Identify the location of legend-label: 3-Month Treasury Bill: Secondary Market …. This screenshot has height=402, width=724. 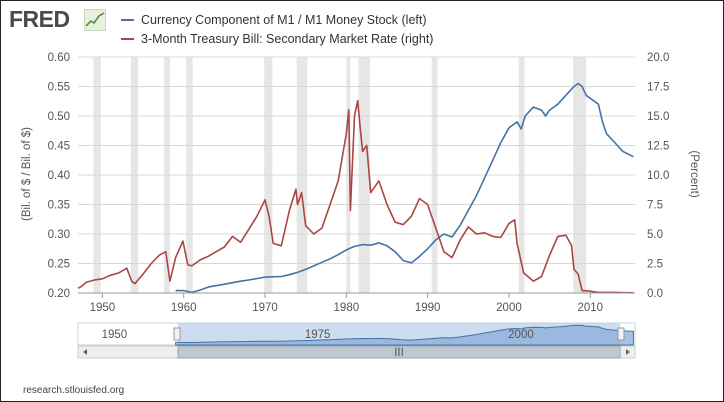
(287, 38).